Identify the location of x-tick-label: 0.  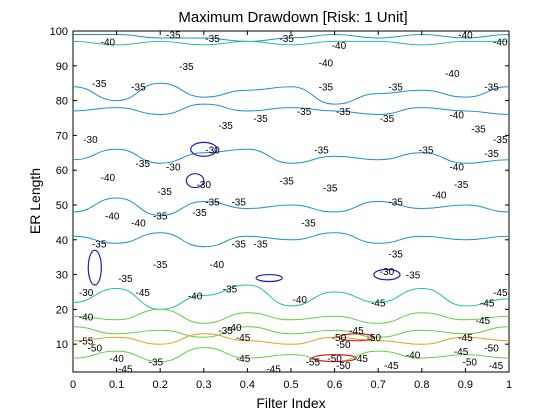
(73, 385).